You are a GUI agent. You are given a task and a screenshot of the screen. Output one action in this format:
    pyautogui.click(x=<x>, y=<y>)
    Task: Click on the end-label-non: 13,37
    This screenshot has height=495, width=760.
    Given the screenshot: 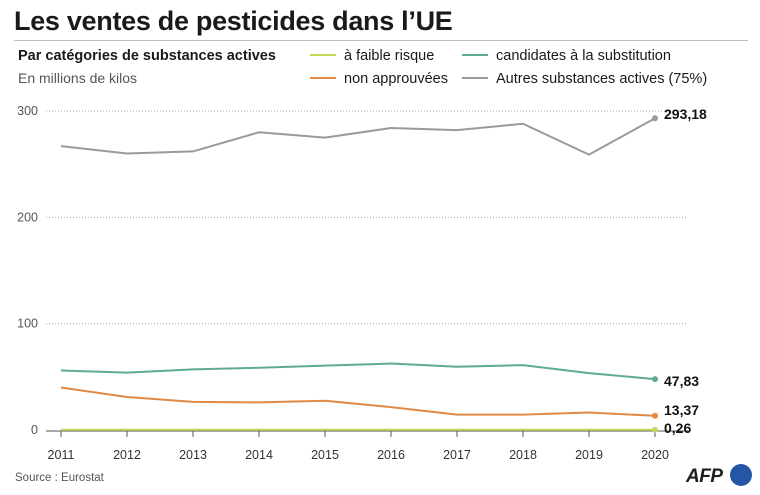 What is the action you would take?
    pyautogui.click(x=681, y=410)
    